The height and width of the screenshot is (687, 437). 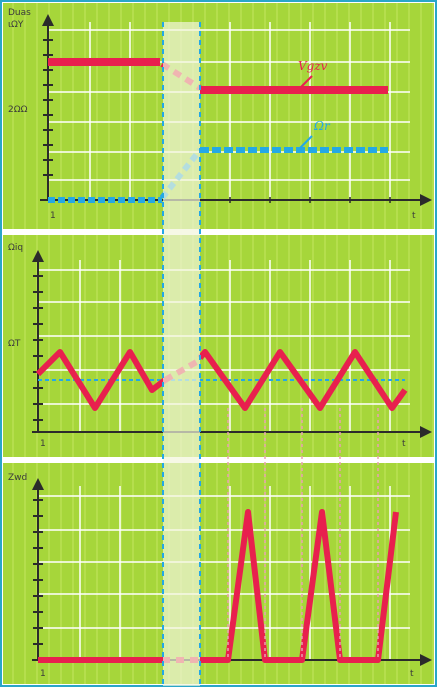 I want to click on panel-middle-x-origin-label: 1, so click(x=43, y=444).